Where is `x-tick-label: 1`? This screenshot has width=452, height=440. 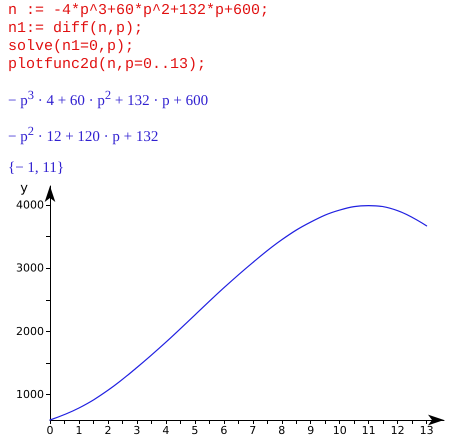
x-tick-label: 1 is located at coordinates (78, 430).